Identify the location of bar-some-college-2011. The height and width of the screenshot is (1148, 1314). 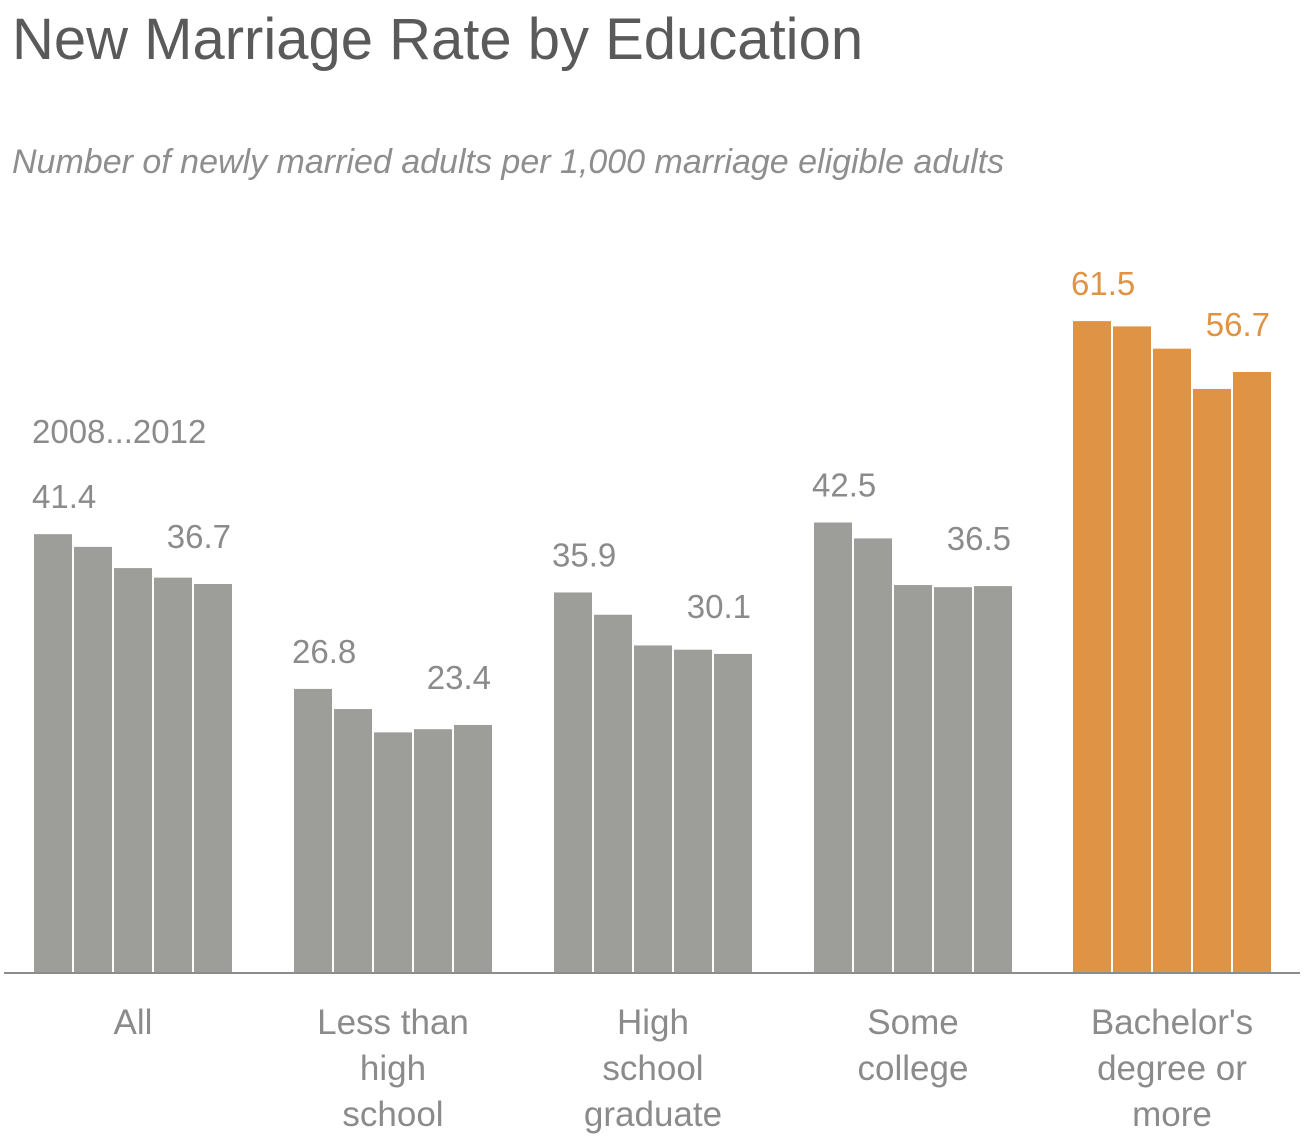
(953, 780).